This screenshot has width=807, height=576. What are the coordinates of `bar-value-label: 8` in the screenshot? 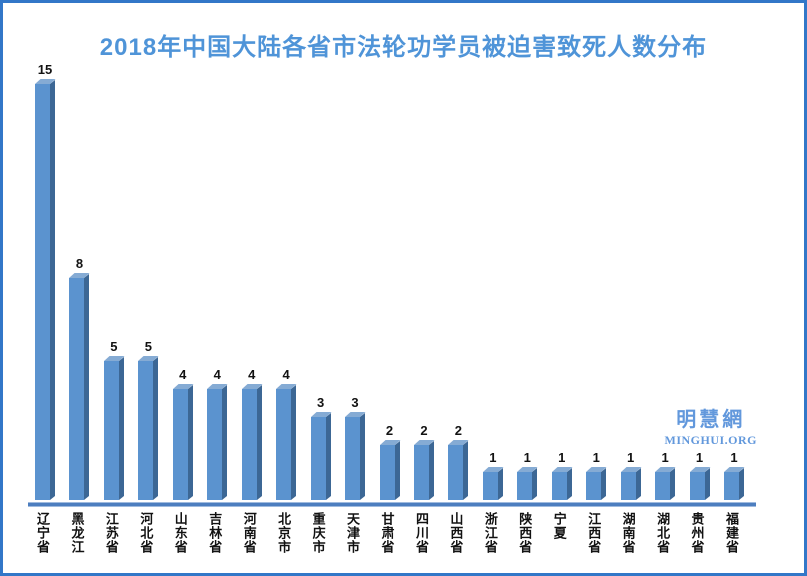 It's located at (79, 263).